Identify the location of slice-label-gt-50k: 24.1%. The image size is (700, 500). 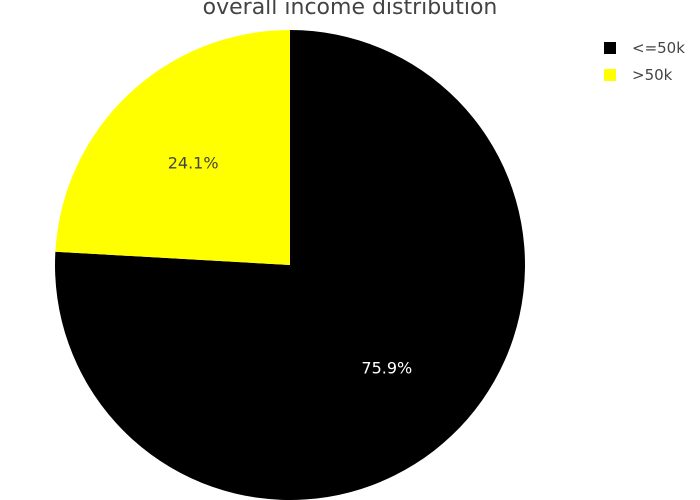
(193, 163).